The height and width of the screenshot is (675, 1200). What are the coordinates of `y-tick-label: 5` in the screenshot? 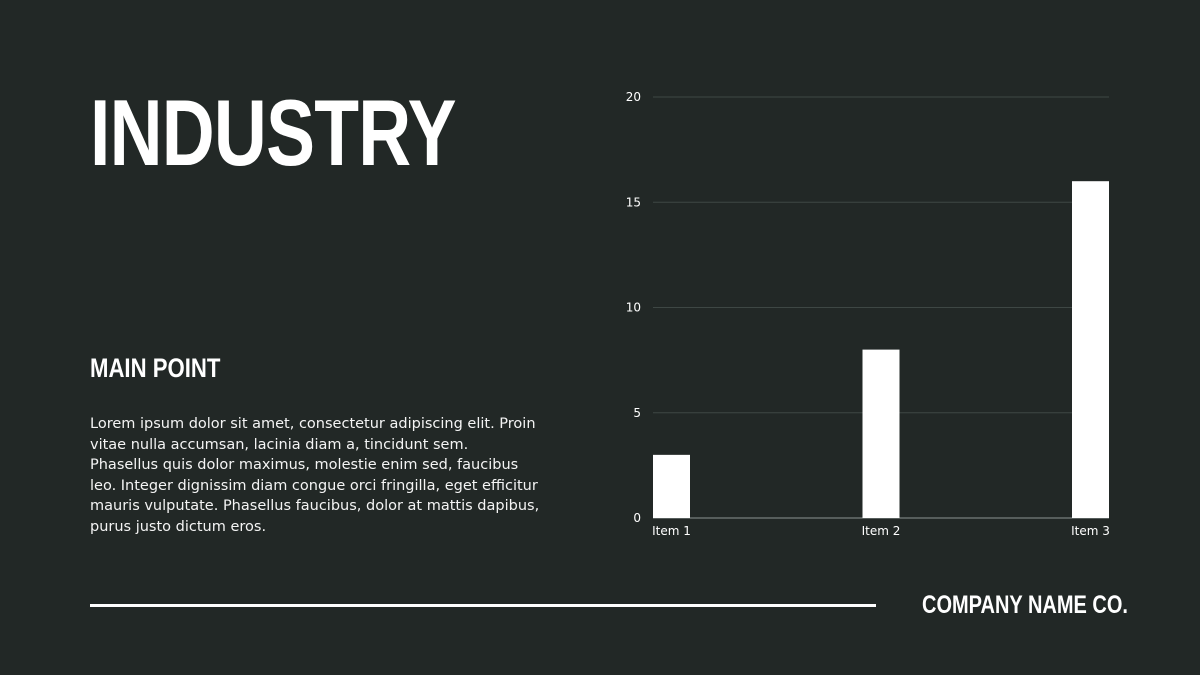 It's located at (637, 413).